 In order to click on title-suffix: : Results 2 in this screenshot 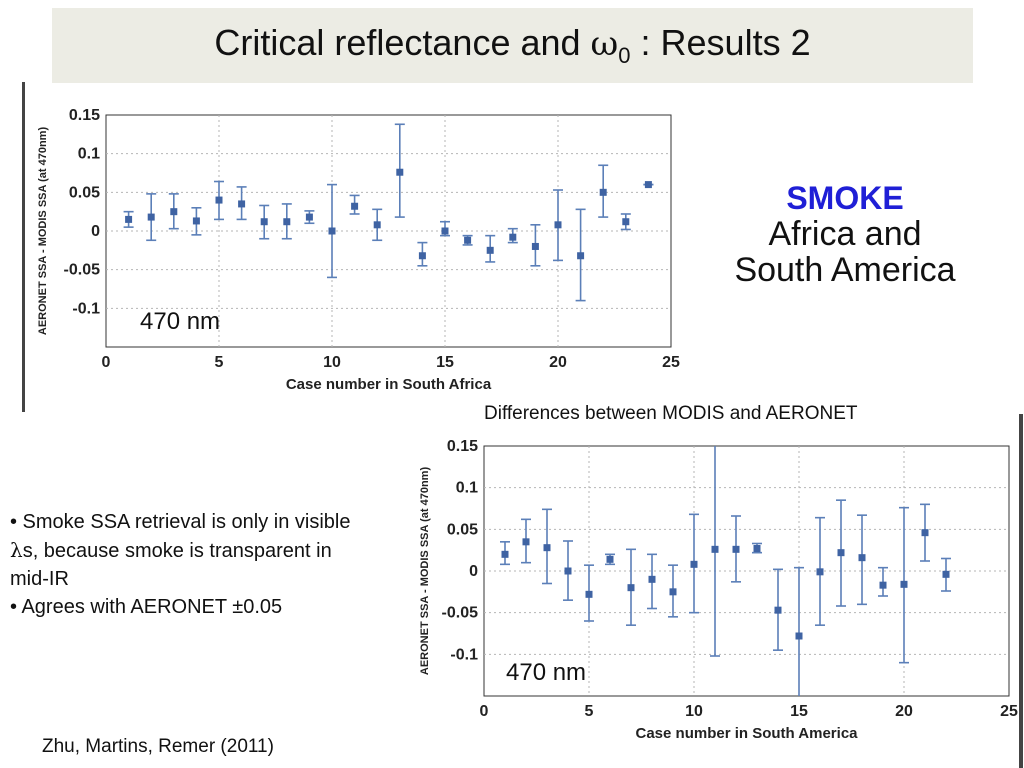, I will do `click(720, 42)`.